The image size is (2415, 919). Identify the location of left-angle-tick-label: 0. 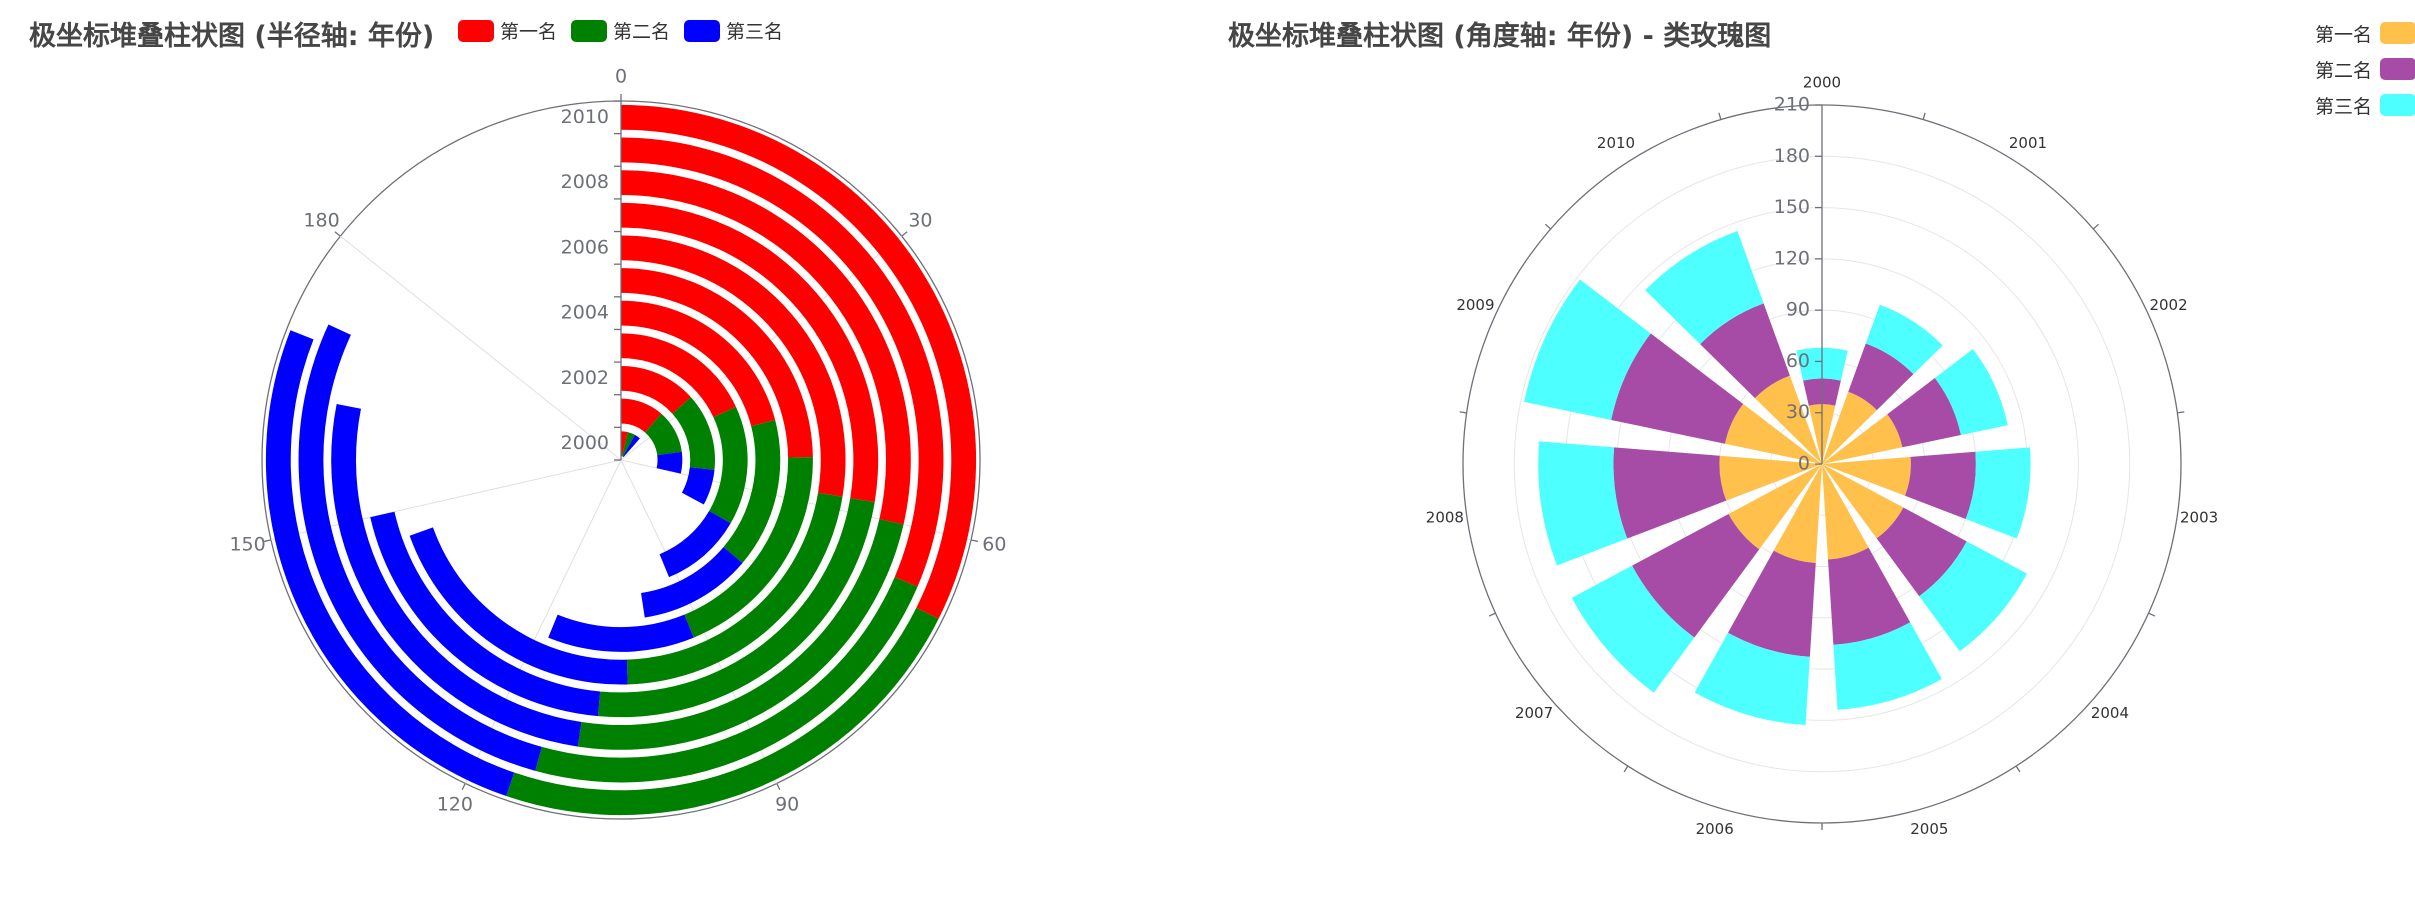
(621, 77).